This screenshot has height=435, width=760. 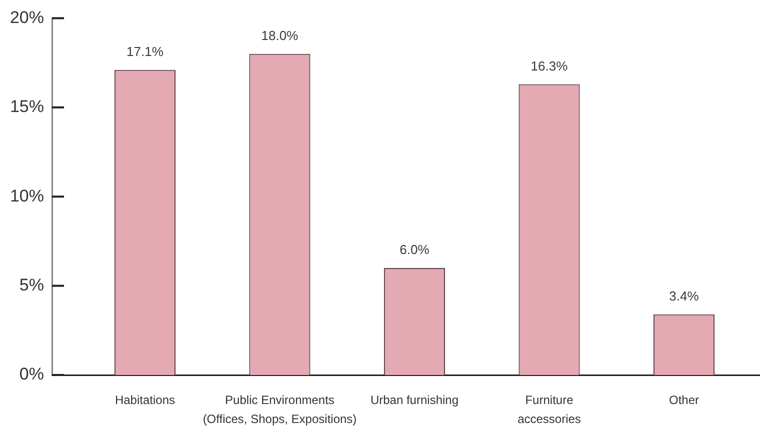 What do you see at coordinates (549, 66) in the screenshot?
I see `data-label: 16.3%` at bounding box center [549, 66].